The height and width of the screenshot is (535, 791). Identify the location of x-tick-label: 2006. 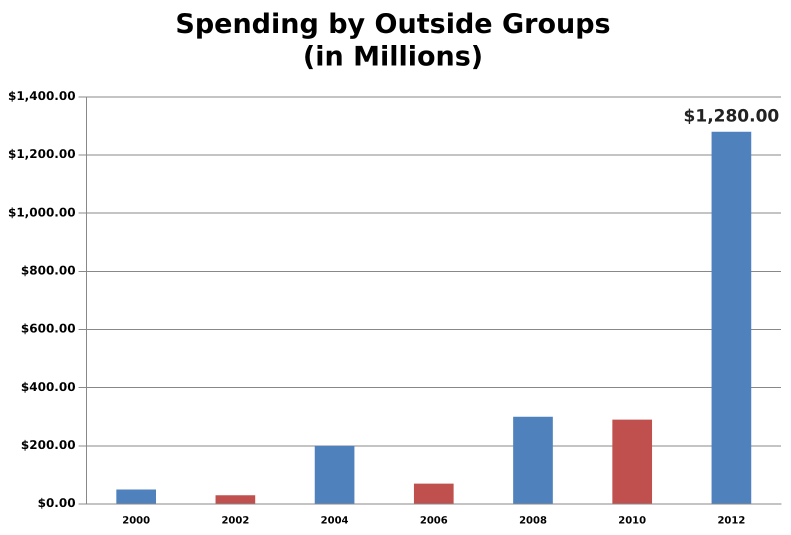
(434, 521).